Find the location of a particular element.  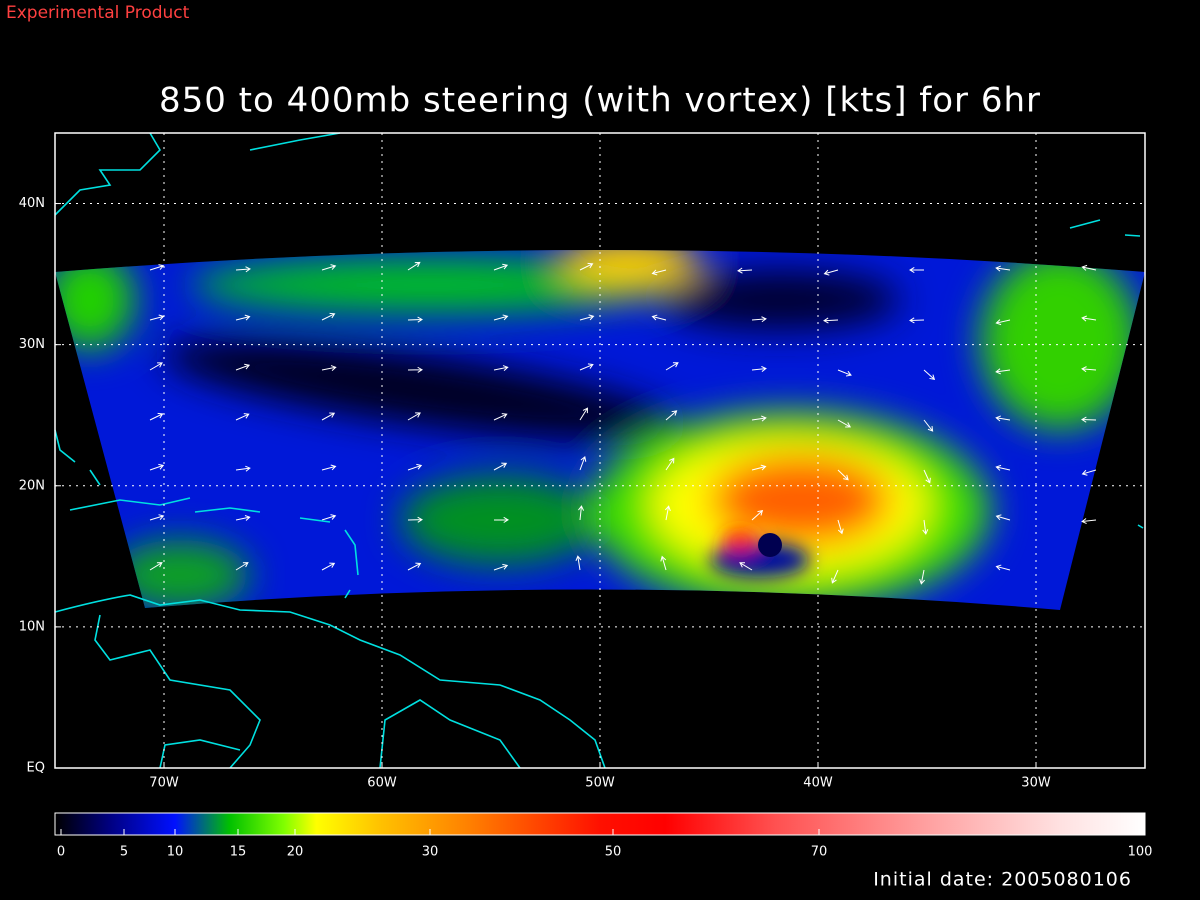

x-tick-label: 30W is located at coordinates (1036, 783).